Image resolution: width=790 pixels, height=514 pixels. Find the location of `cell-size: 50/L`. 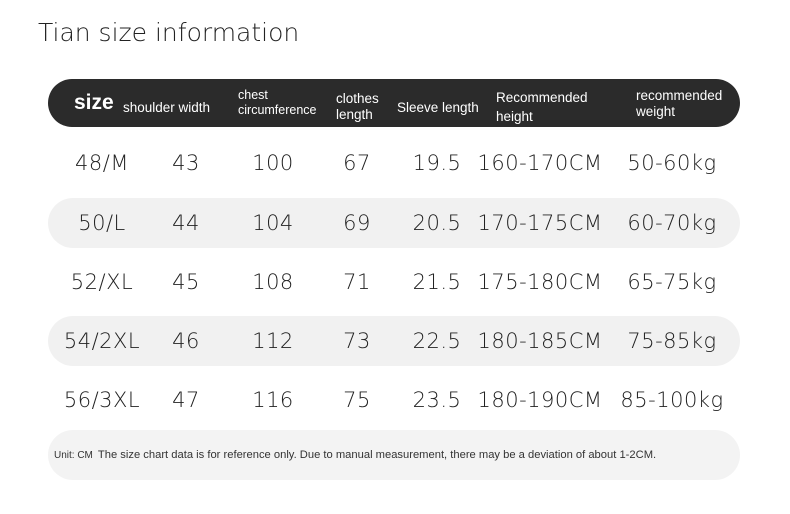

cell-size: 50/L is located at coordinates (102, 223).